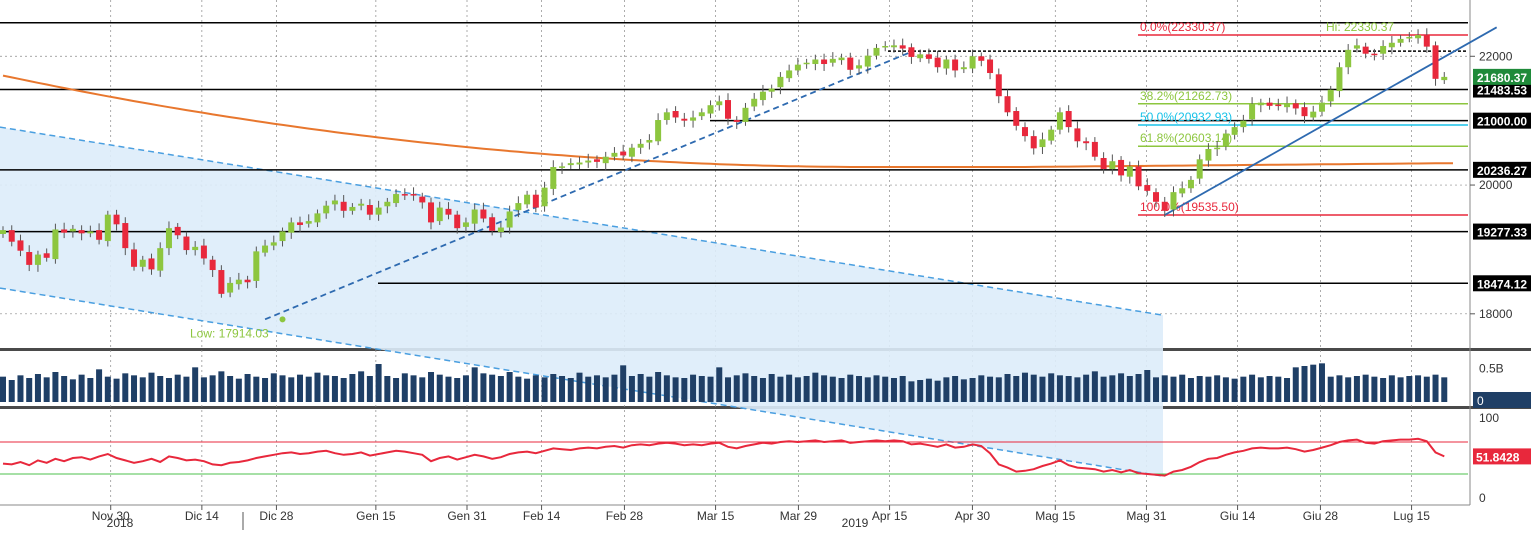 The image size is (1531, 533). Describe the element at coordinates (1186, 96) in the screenshot. I see `fib-level-label: 38.2%(21262.73)` at that location.